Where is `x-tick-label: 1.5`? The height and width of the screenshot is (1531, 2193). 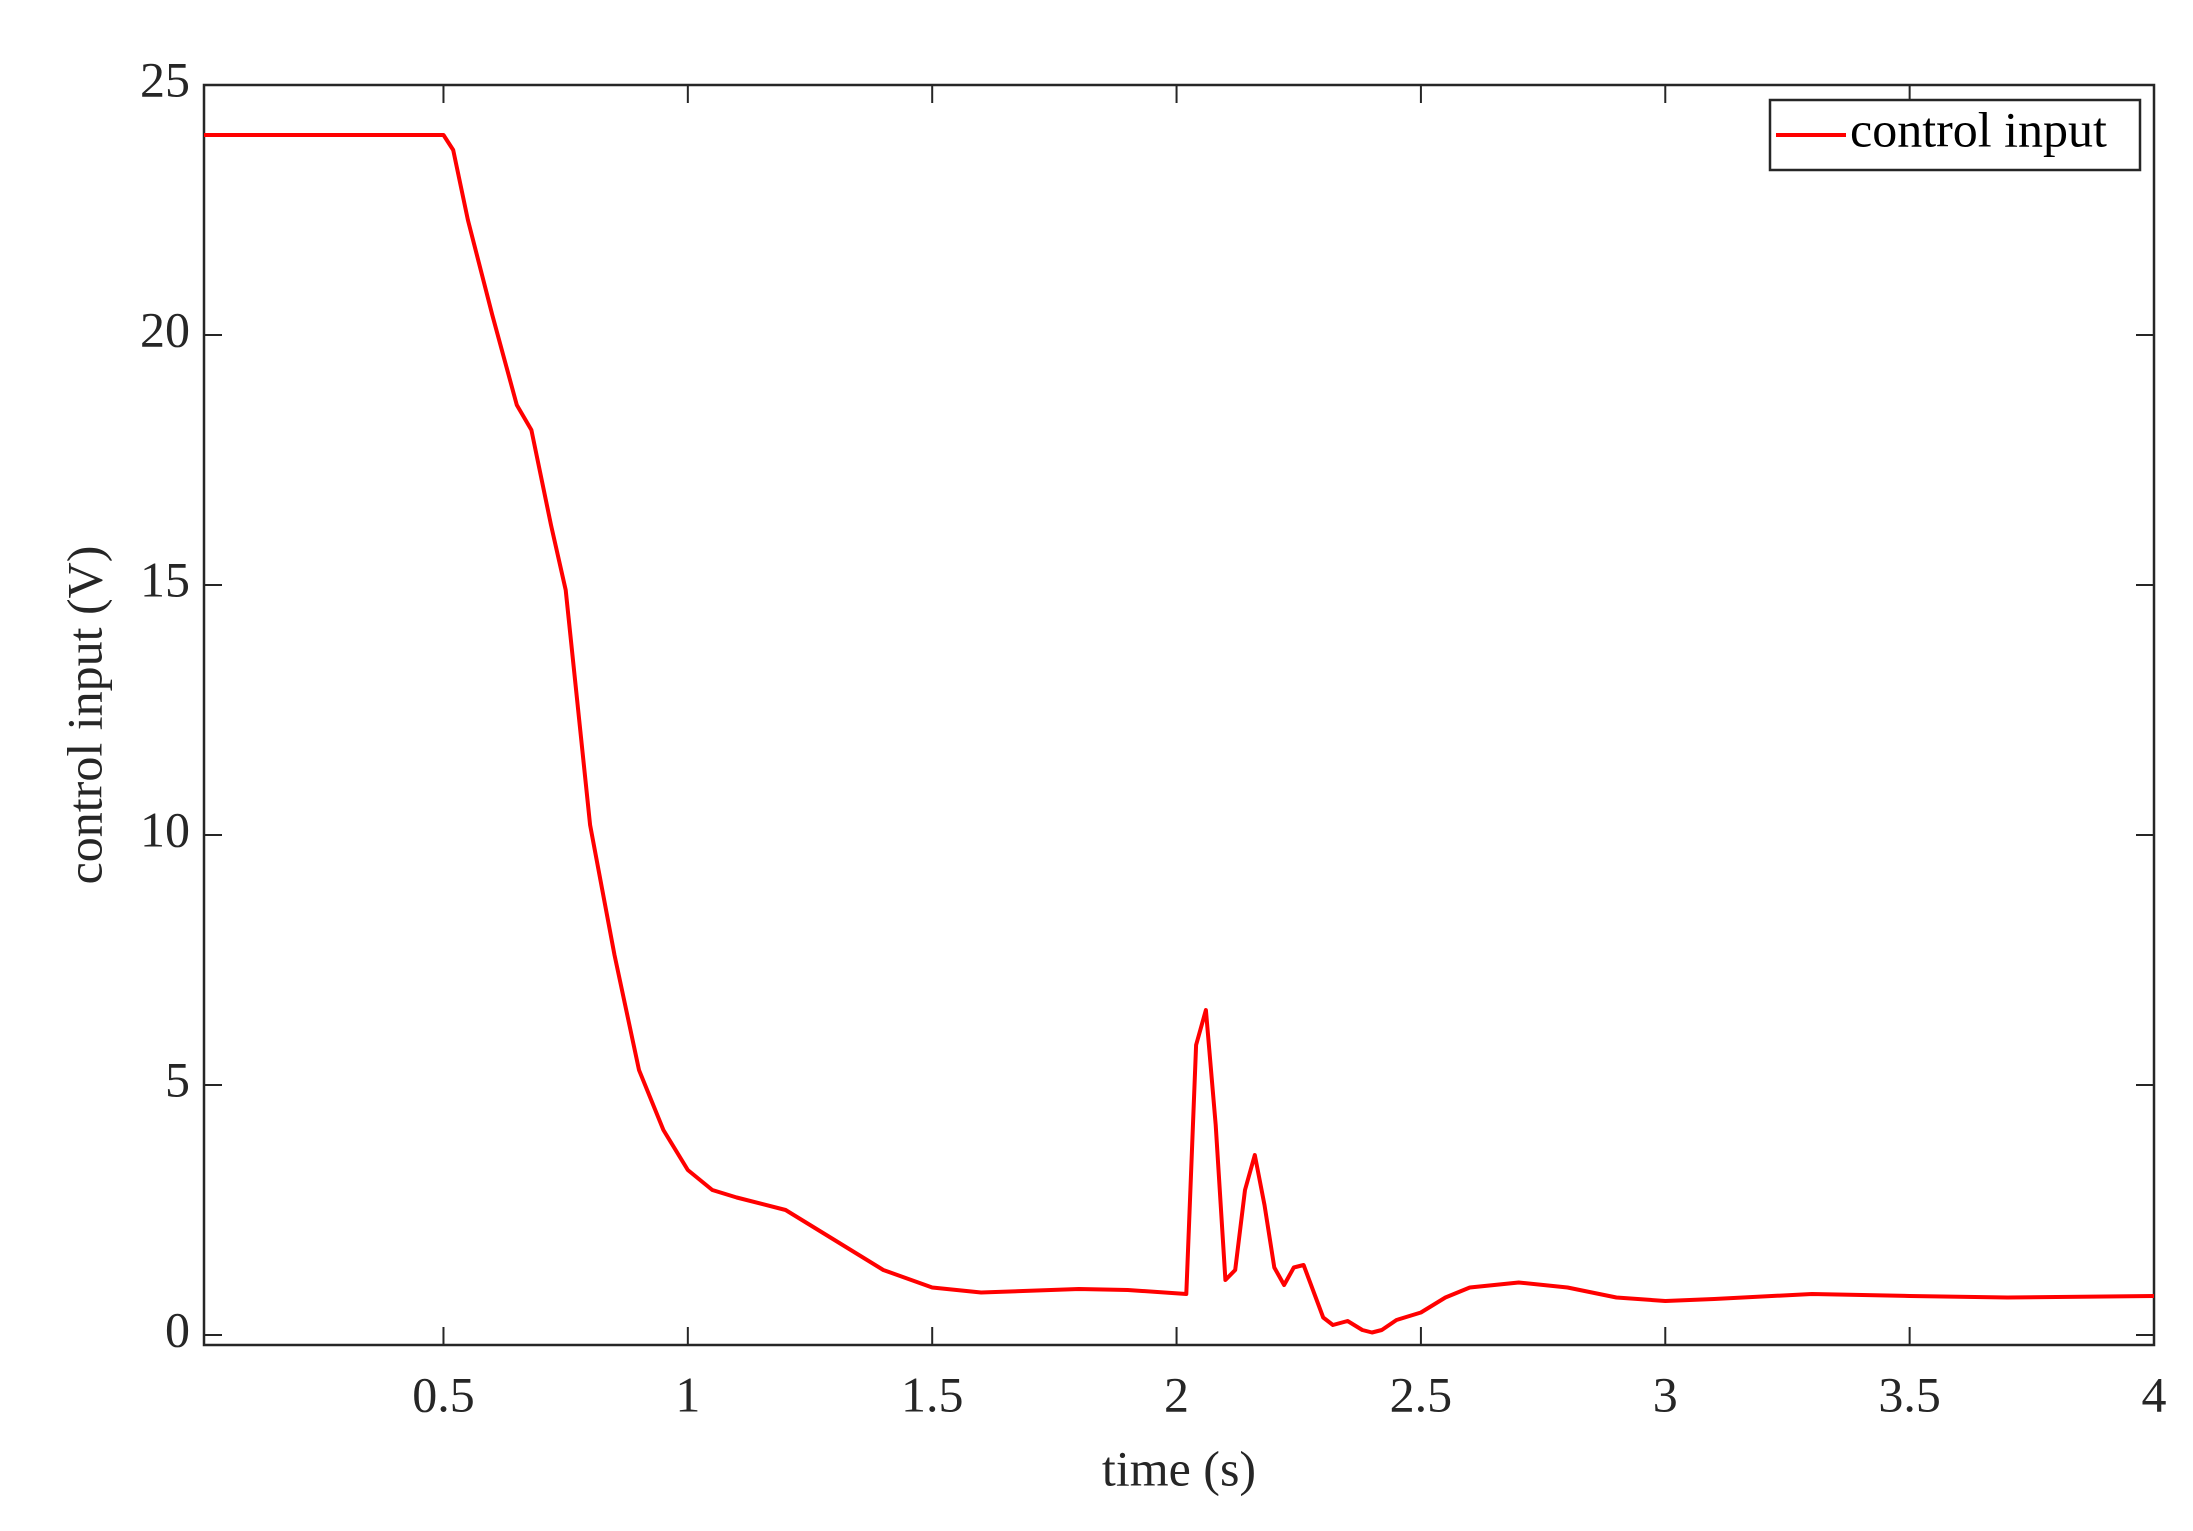
x-tick-label: 1.5 is located at coordinates (932, 1394).